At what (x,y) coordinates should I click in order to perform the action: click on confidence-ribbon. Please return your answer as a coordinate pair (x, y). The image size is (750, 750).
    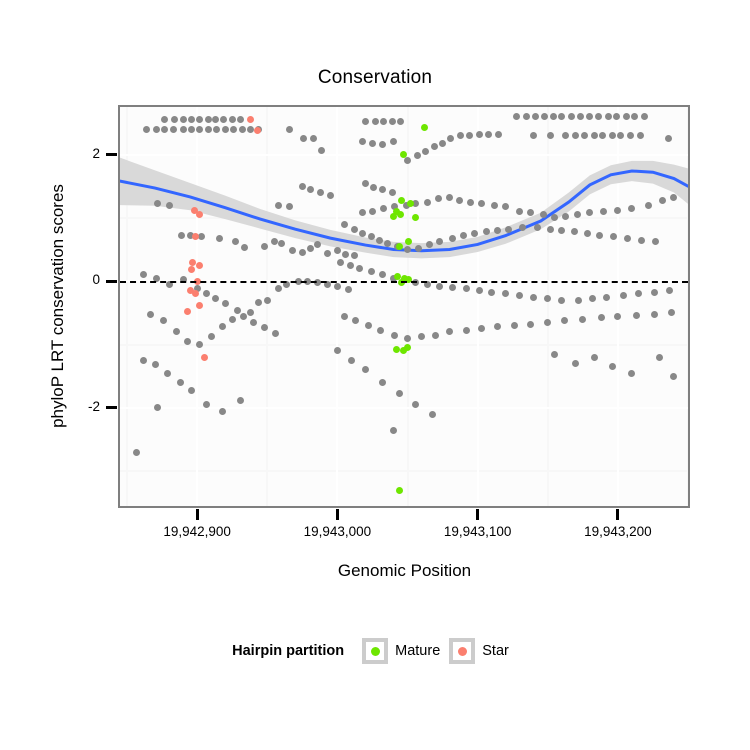
    Looking at the image, I should click on (404, 208).